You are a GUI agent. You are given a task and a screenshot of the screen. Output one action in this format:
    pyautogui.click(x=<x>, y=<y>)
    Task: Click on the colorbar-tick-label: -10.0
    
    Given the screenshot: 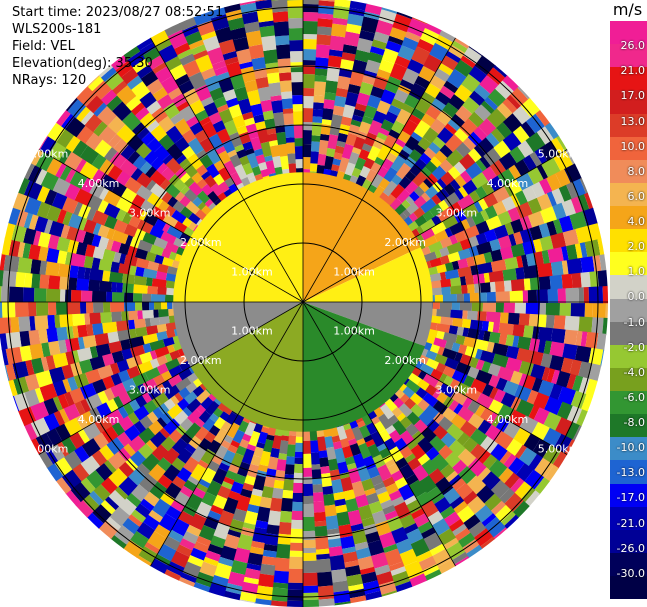 What is the action you would take?
    pyautogui.click(x=630, y=448)
    